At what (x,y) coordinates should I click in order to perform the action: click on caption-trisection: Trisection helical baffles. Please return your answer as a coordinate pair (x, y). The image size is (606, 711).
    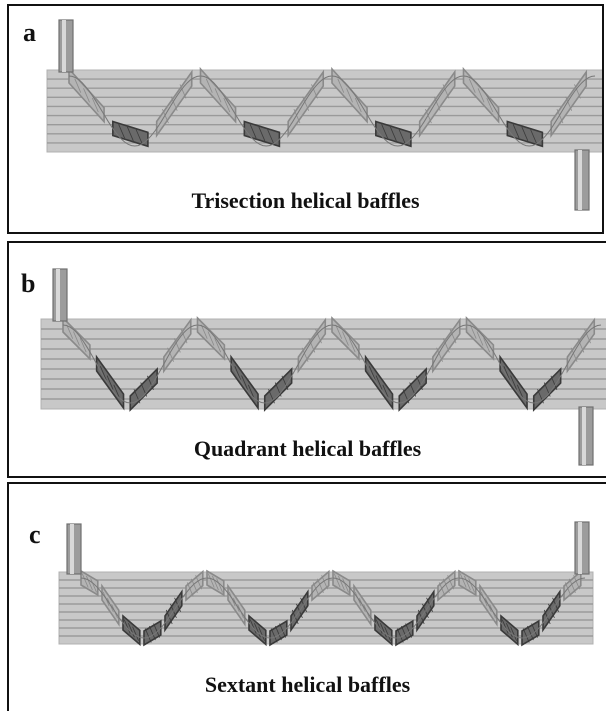
    Looking at the image, I should click on (305, 200).